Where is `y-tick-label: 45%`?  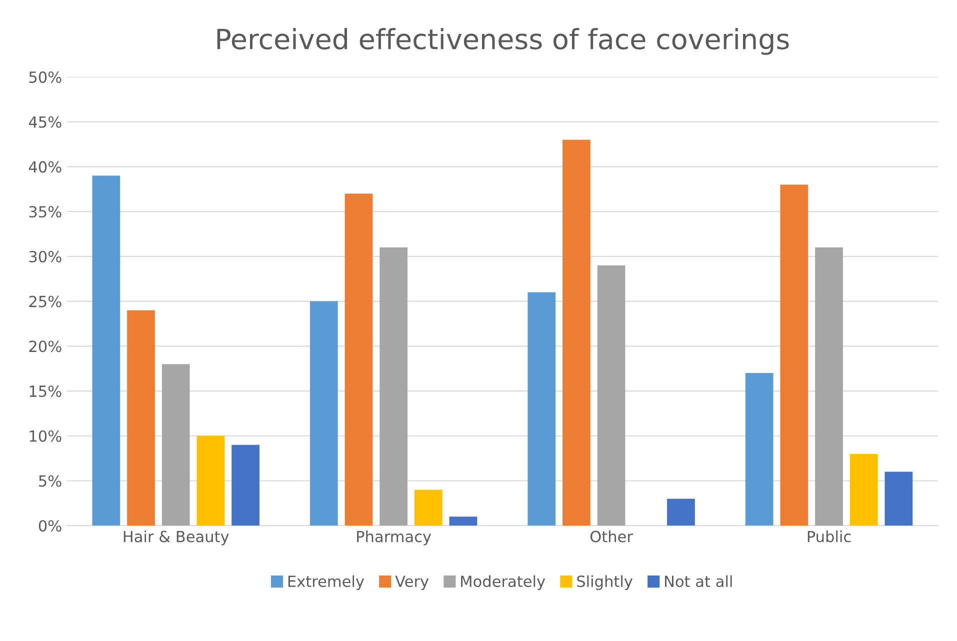 y-tick-label: 45% is located at coordinates (45, 122).